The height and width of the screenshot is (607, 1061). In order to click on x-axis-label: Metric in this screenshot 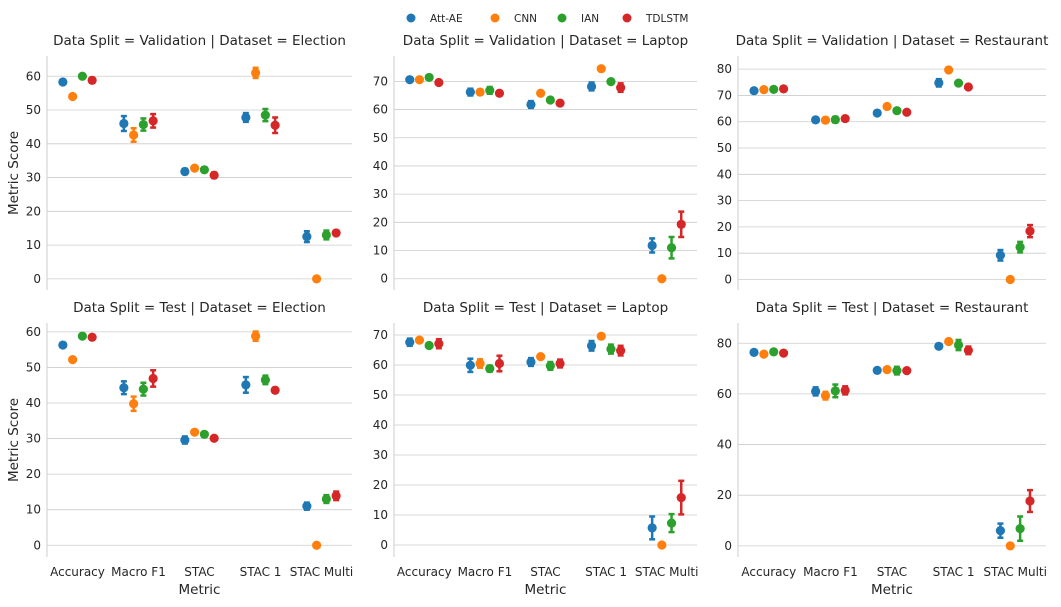, I will do `click(892, 590)`.